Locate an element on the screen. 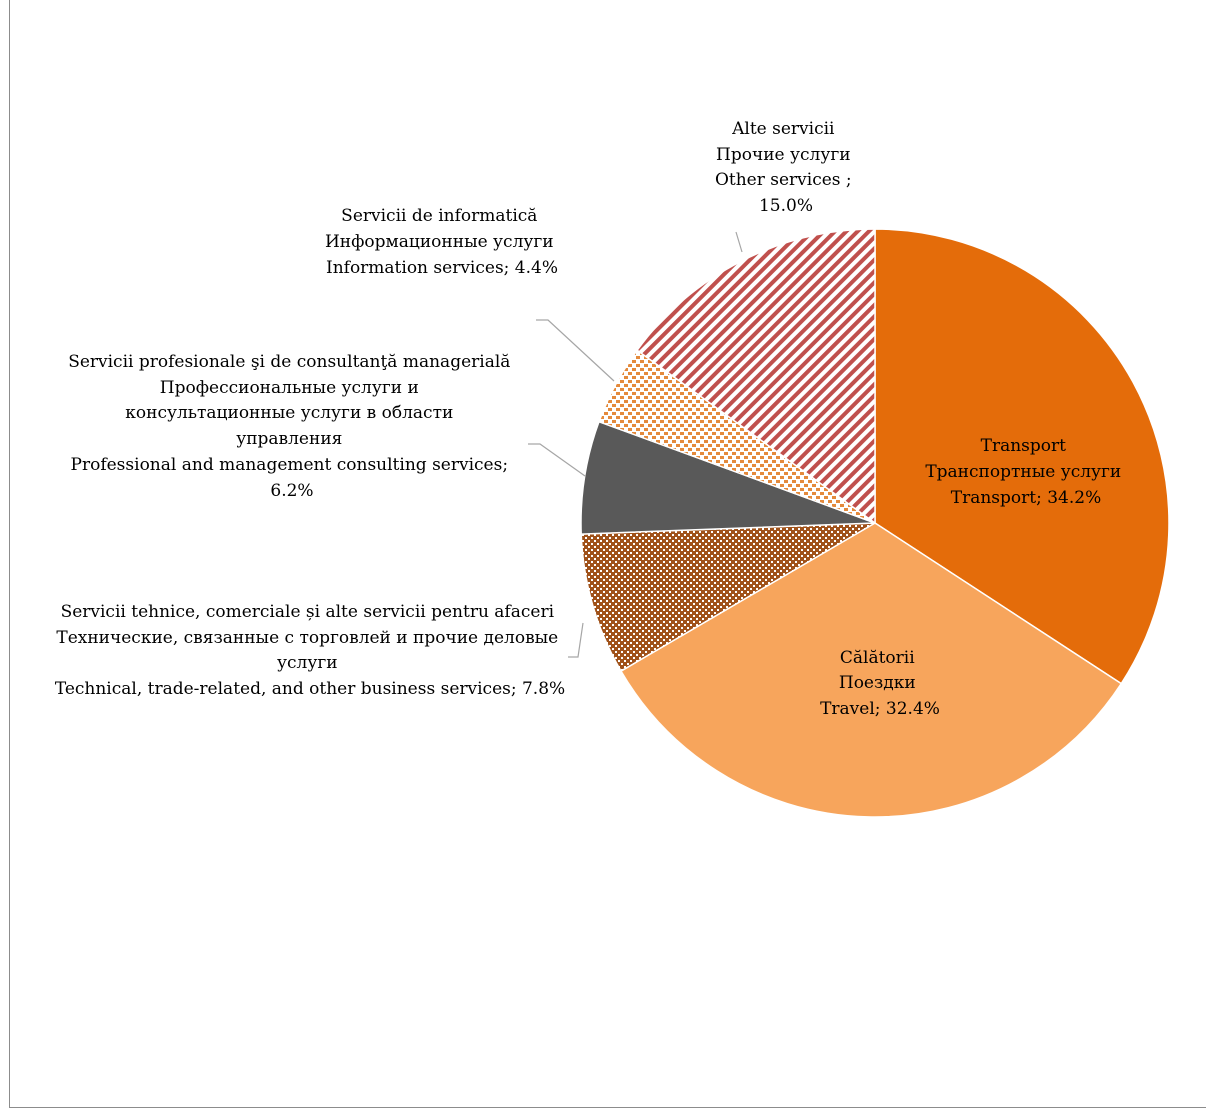 The image size is (1206, 1108). label-line: Информационные услуги is located at coordinates (439, 242).